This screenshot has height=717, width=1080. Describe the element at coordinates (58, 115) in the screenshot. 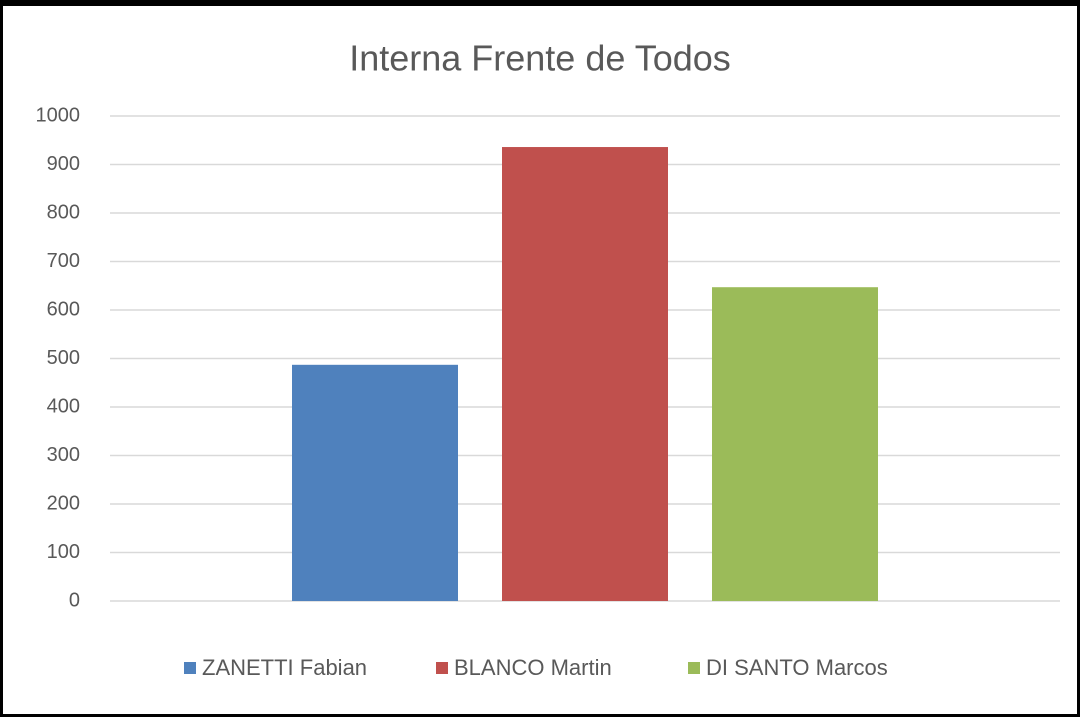

I see `y-tick-label: 1000` at that location.